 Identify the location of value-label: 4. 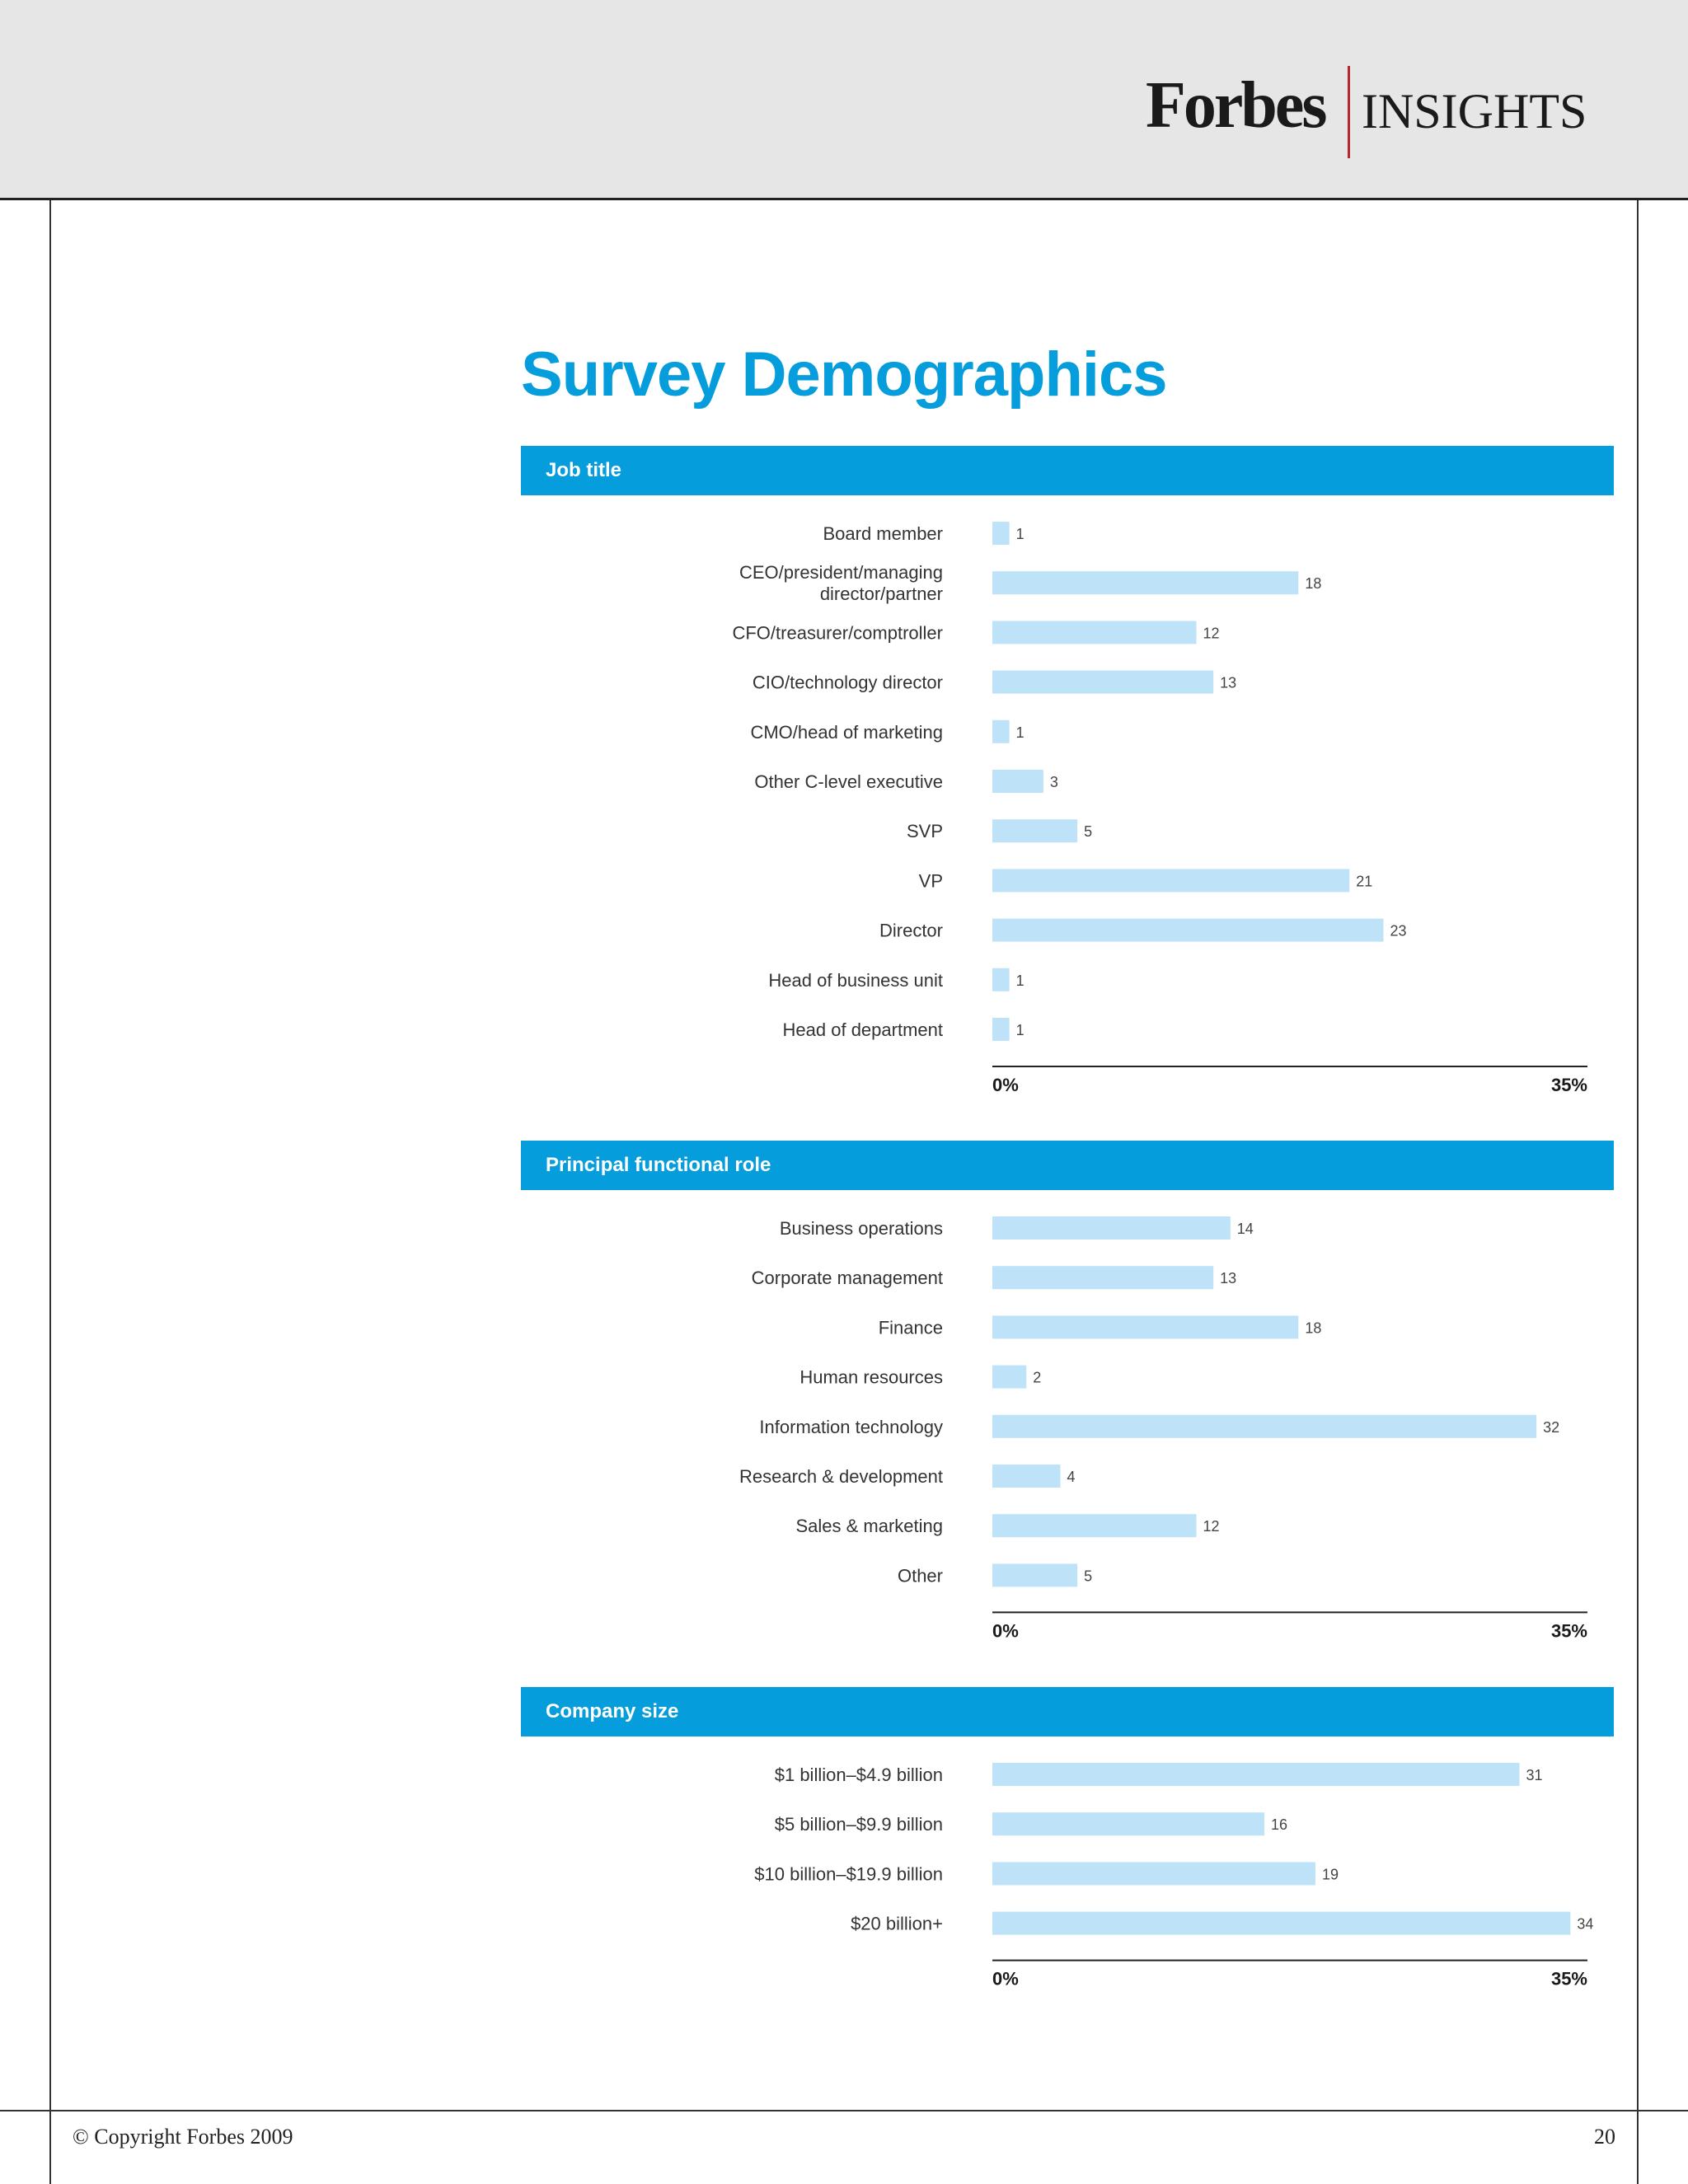
(1071, 1477).